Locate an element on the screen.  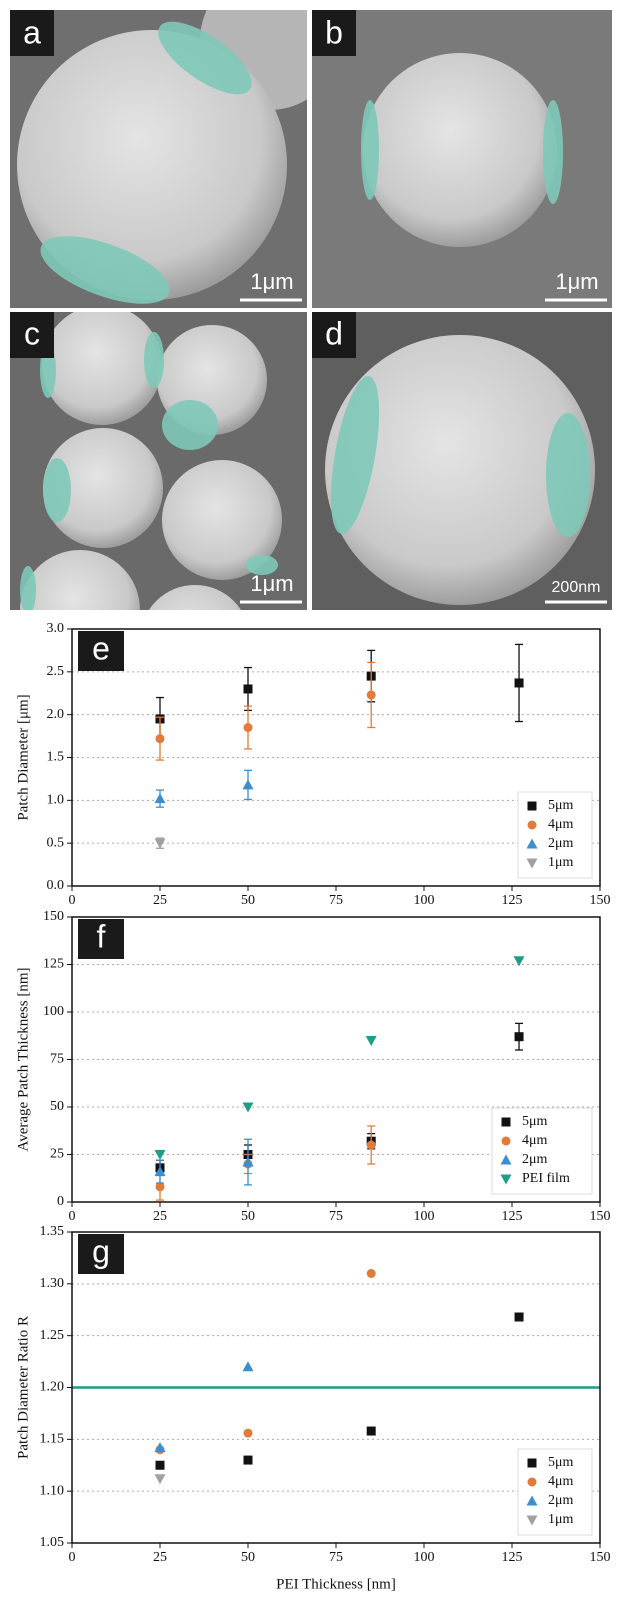
x-tick-label: 25 is located at coordinates (160, 1216).